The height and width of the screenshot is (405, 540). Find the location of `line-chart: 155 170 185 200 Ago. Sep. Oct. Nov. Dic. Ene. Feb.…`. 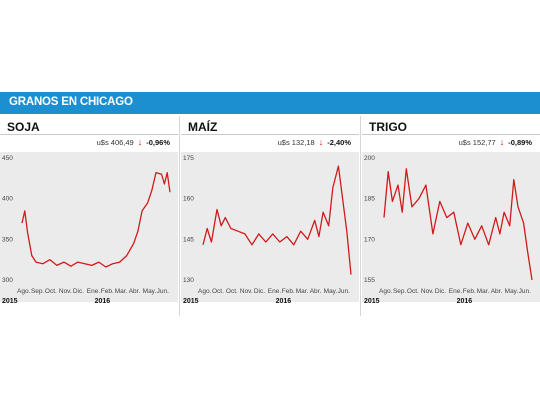

line-chart: 155 170 185 200 Ago. Sep. Oct. Nov. Dic. Ene. Feb.… is located at coordinates (448, 230).